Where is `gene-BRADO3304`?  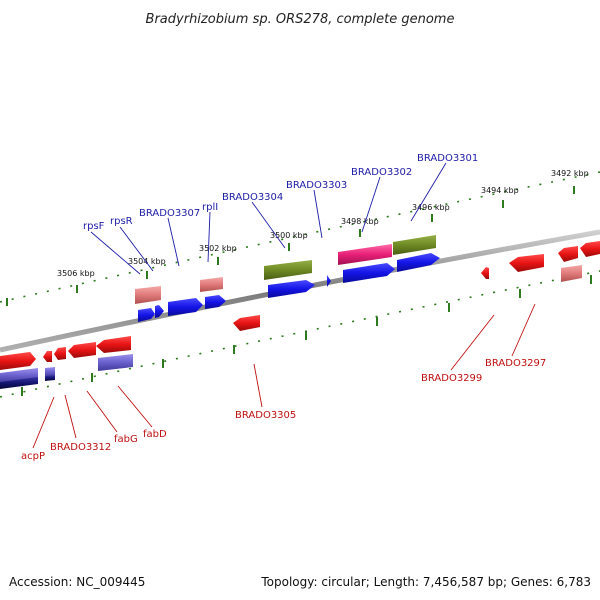
gene-BRADO3304 is located at coordinates (288, 270).